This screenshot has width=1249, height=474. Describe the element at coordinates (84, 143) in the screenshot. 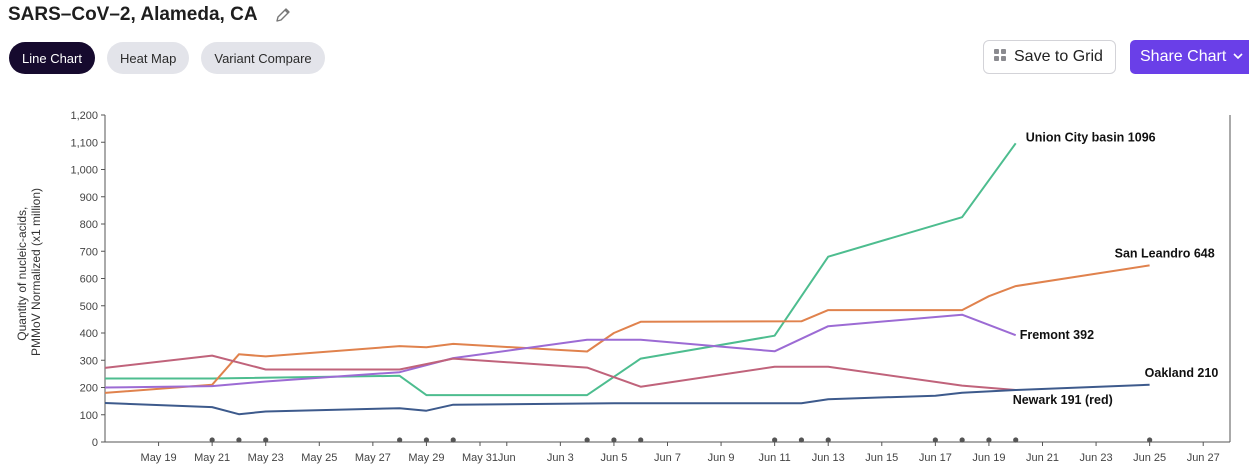

I see `y-tick-label: 1,100` at that location.